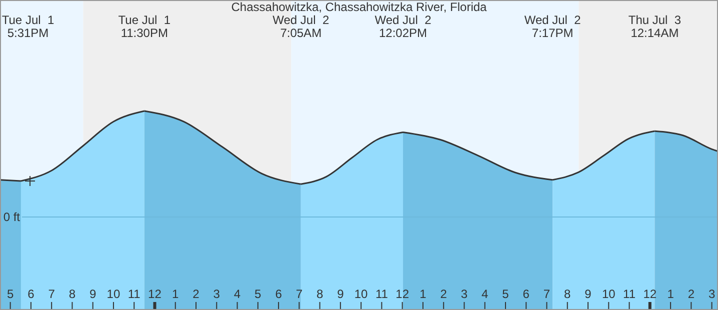 Image resolution: width=718 pixels, height=310 pixels. What do you see at coordinates (28, 26) in the screenshot?
I see `text: Tue Jul 1 5:31PM` at bounding box center [28, 26].